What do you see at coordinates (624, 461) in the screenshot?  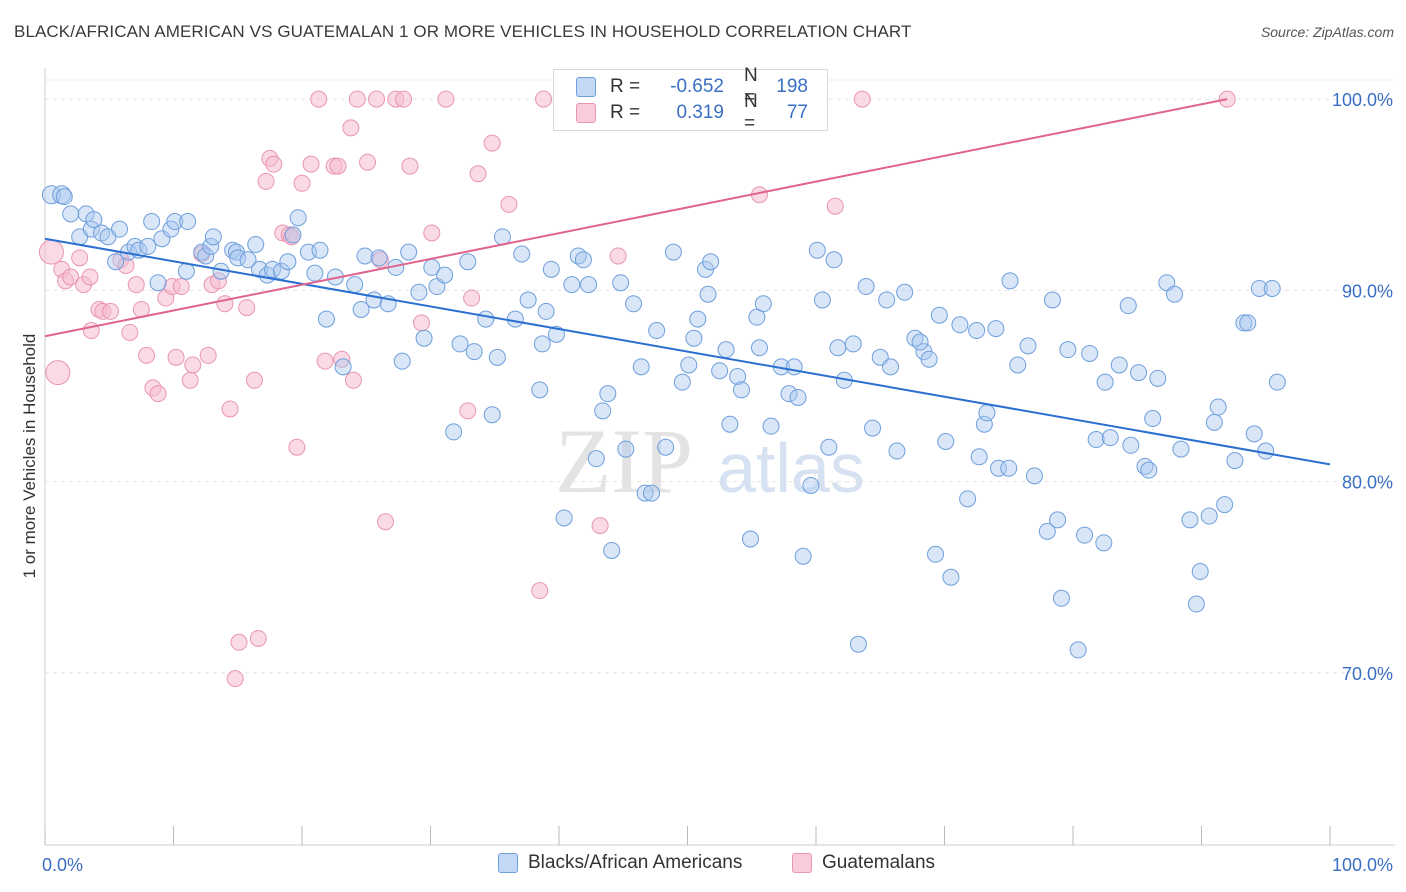 I see `watermark-zip: ZIP` at bounding box center [624, 461].